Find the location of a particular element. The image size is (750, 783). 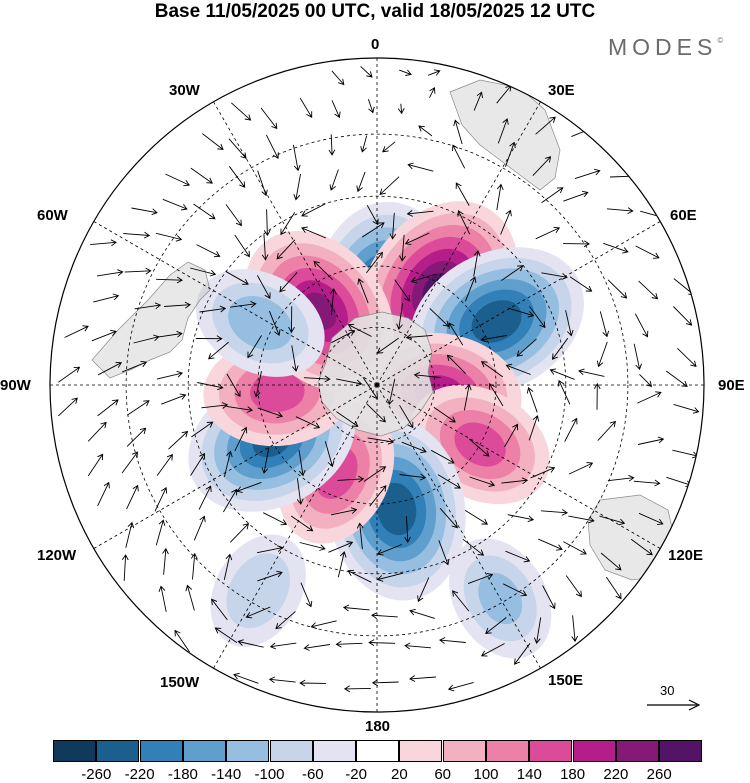

colorbar-tick-label: -180 is located at coordinates (182, 774).